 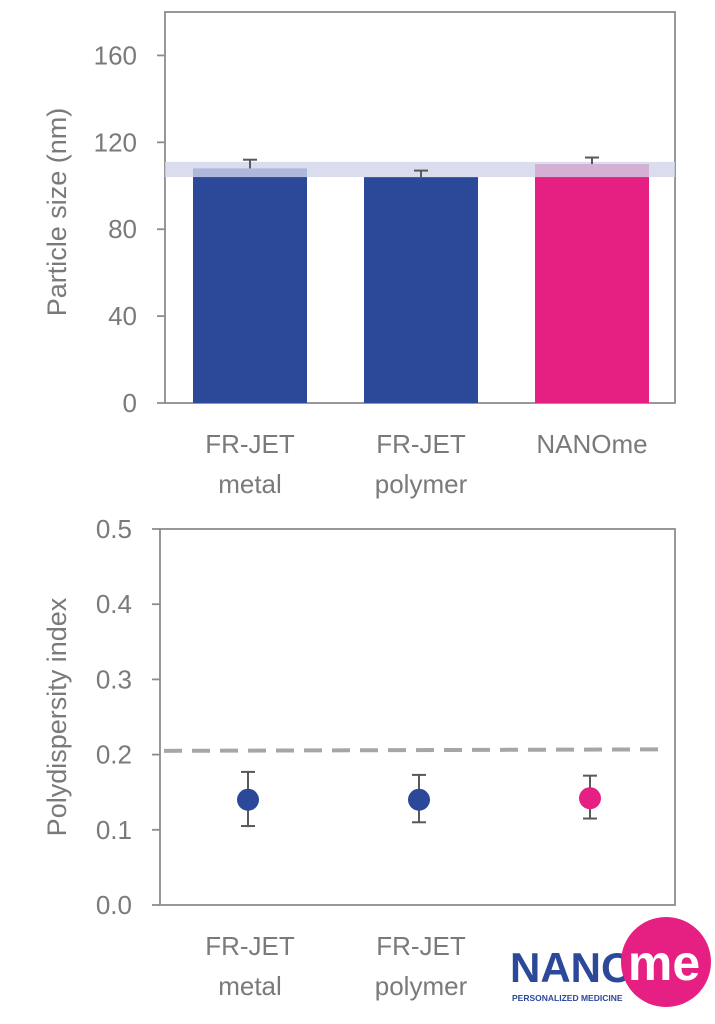 What do you see at coordinates (114, 755) in the screenshot?
I see `bottom-y-tick-label-2: 0.2` at bounding box center [114, 755].